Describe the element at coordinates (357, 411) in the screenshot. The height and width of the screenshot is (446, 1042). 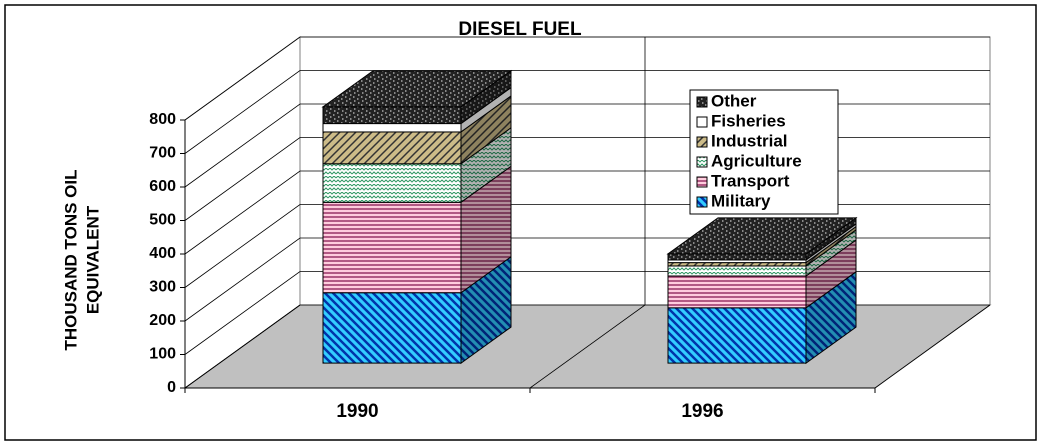
I see `x-tick-label: 1990` at that location.